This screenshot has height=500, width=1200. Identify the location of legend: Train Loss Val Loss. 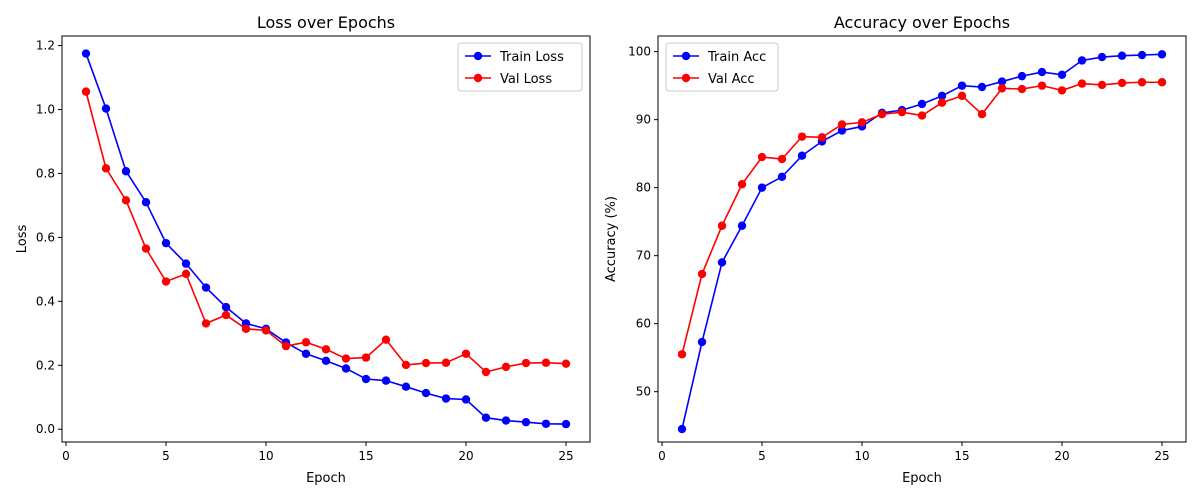
(520, 67).